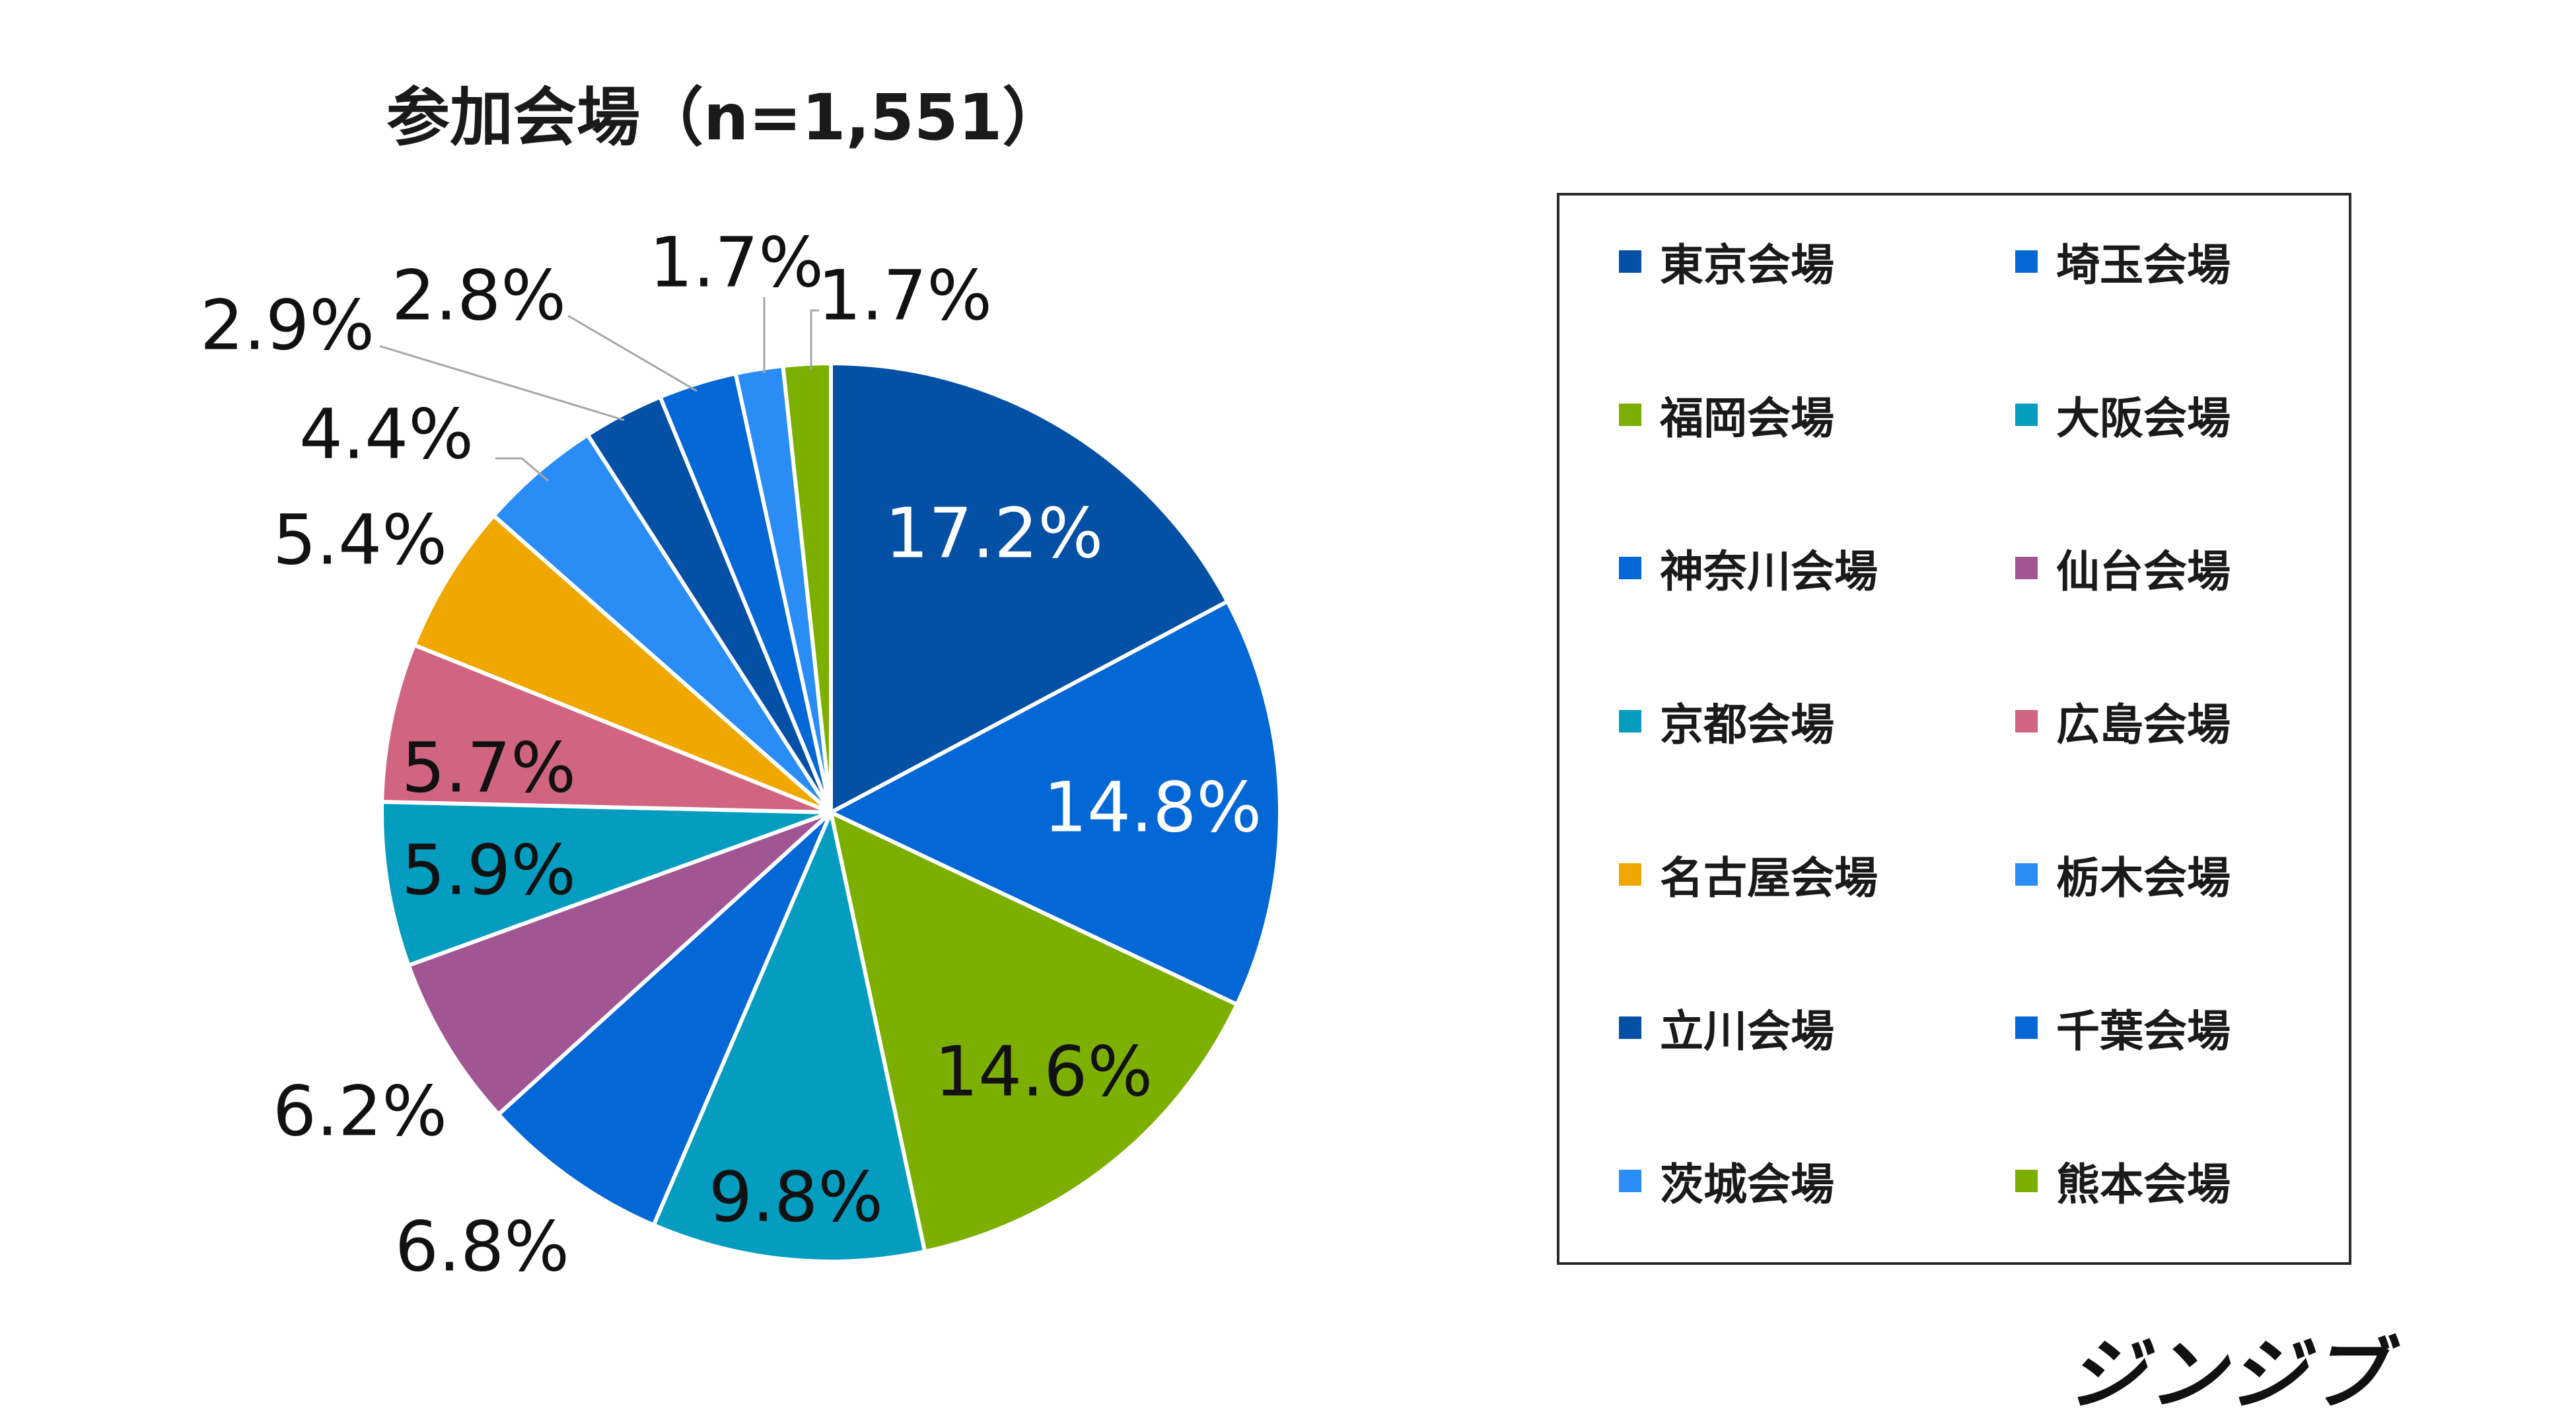  I want to click on legend-label: 広島会場, so click(2144, 724).